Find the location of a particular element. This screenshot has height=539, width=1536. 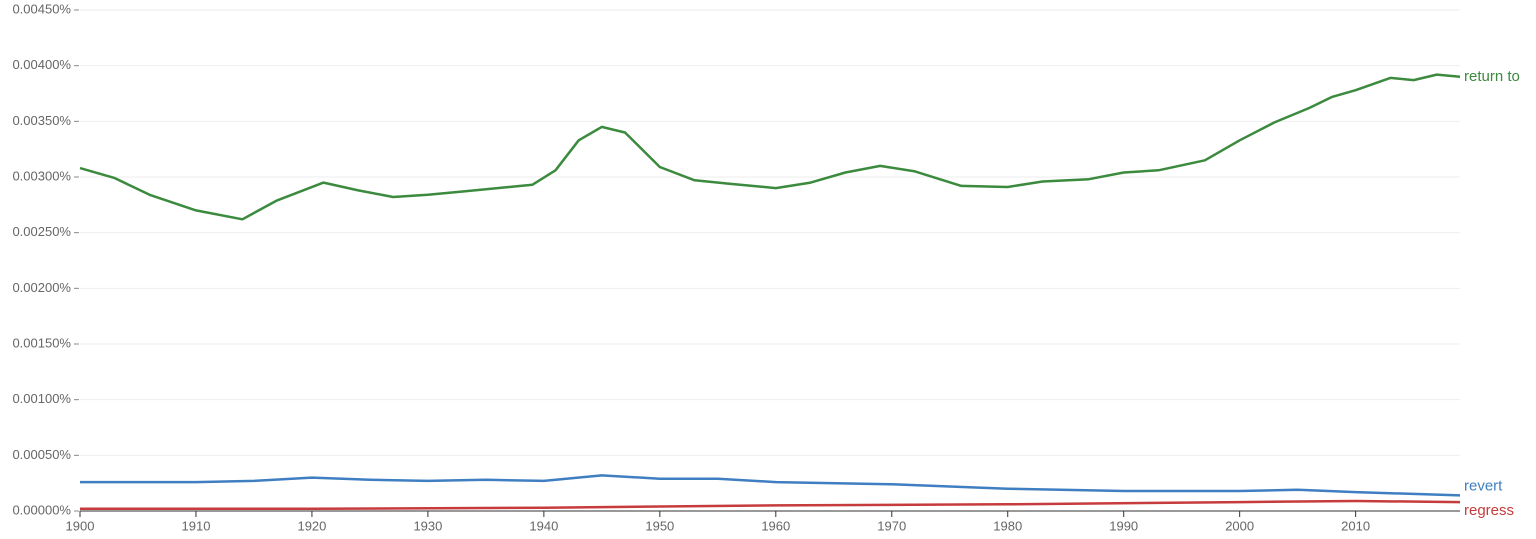

y-tick-label: 0.00400% is located at coordinates (41, 64).